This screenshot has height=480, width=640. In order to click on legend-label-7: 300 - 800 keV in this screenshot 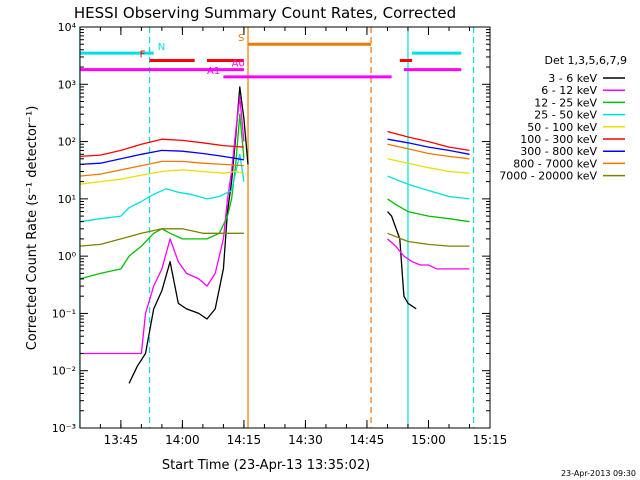, I will do `click(558, 151)`.